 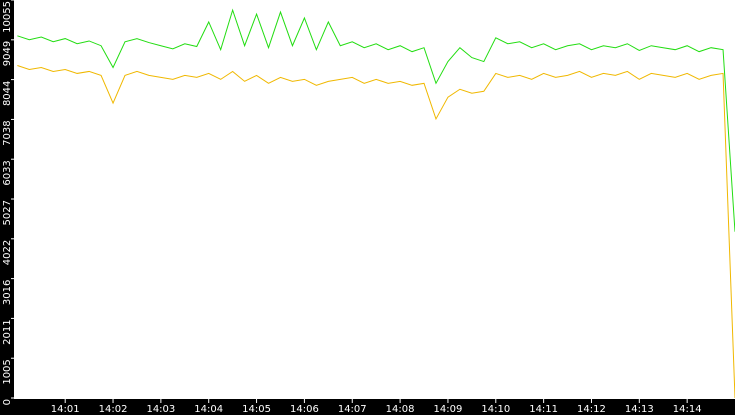 What do you see at coordinates (591, 409) in the screenshot?
I see `x-tick-label: 14:12` at bounding box center [591, 409].